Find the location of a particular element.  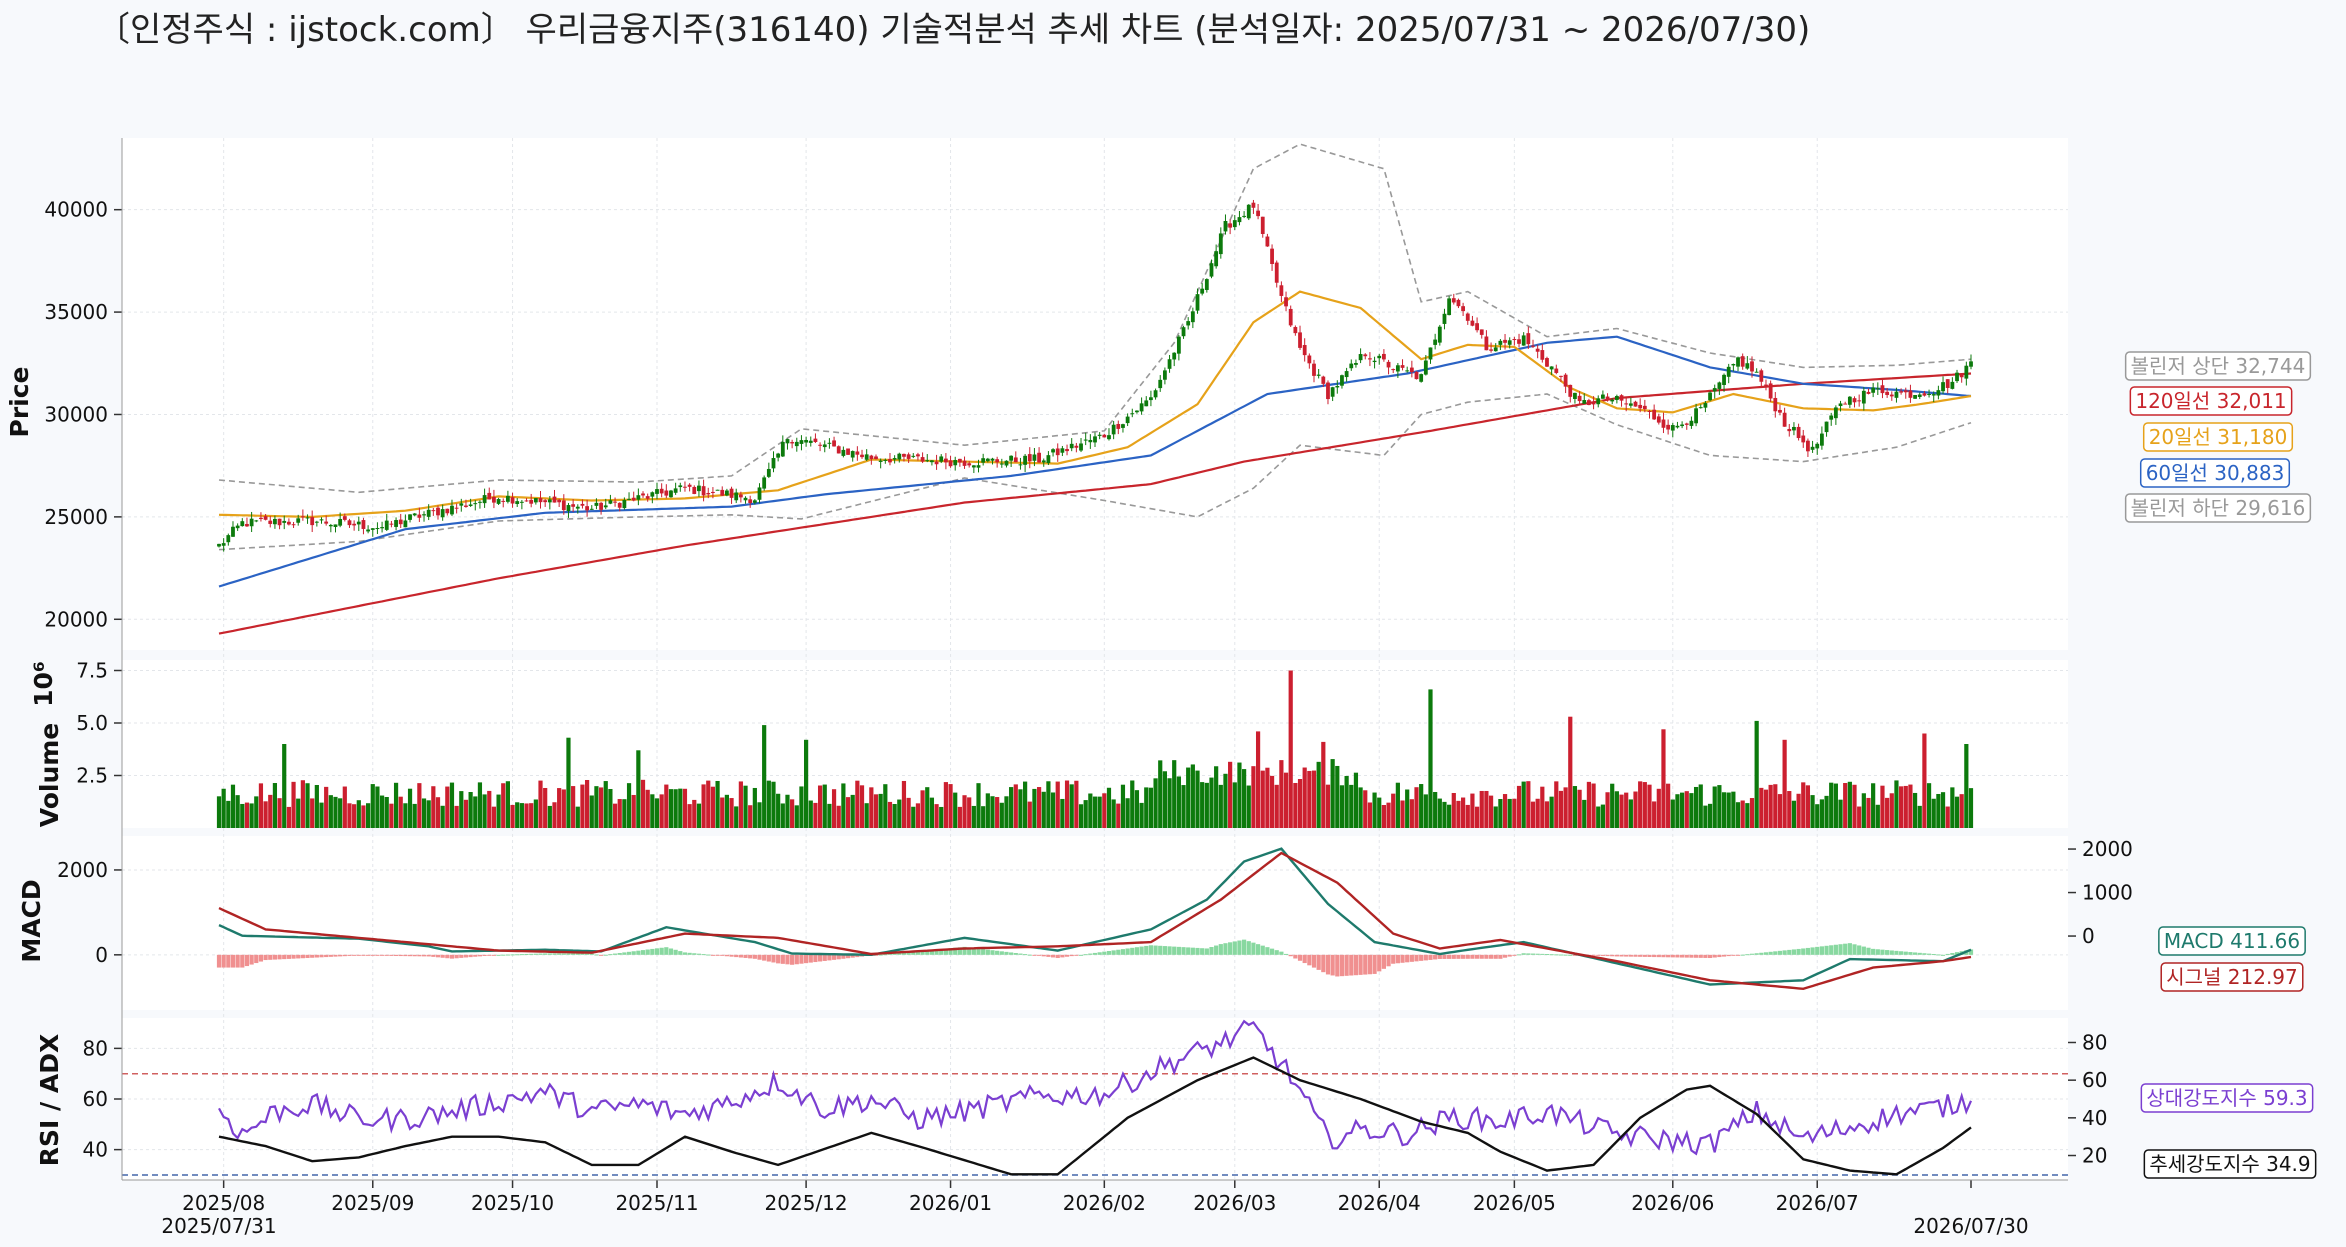

badge-ma20-box is located at coordinates (2218, 437).